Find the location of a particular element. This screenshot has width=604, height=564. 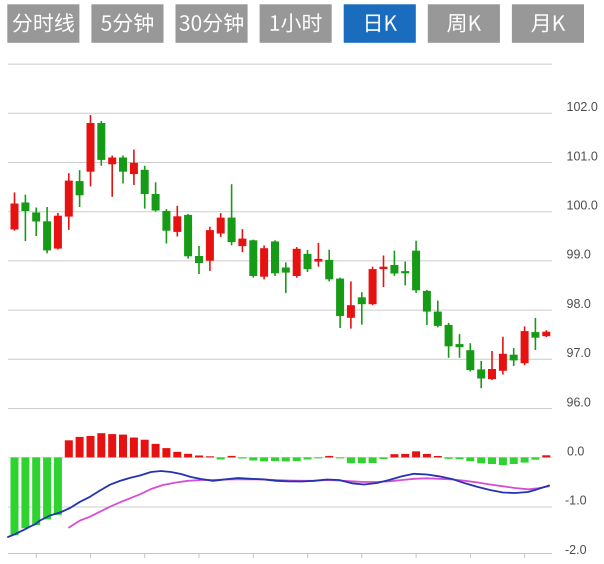

svg-text: 100.0 is located at coordinates (582, 206).